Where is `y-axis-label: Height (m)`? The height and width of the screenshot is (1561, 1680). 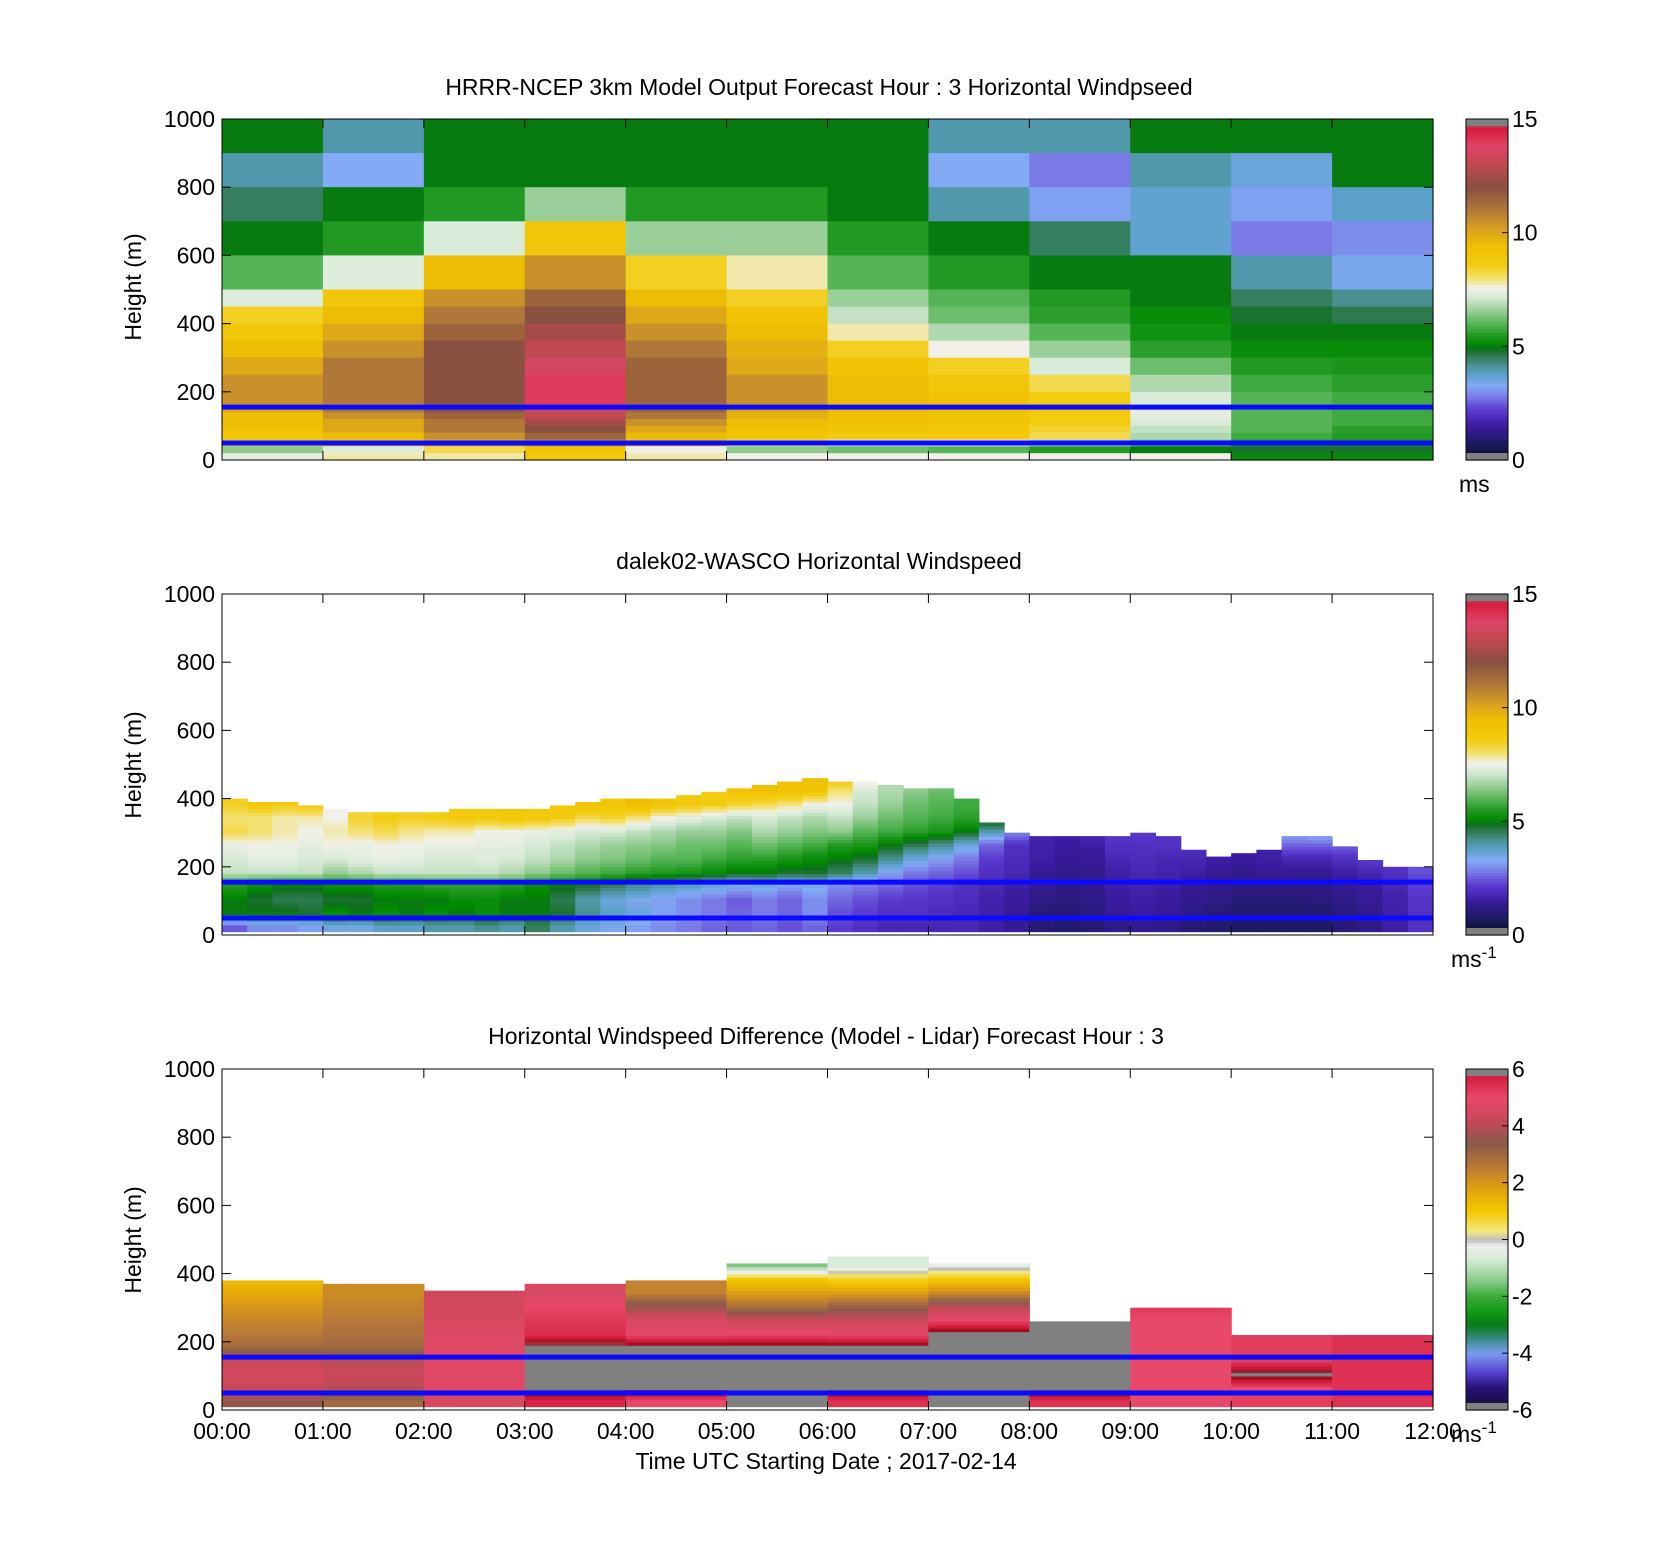
y-axis-label: Height (m) is located at coordinates (133, 764).